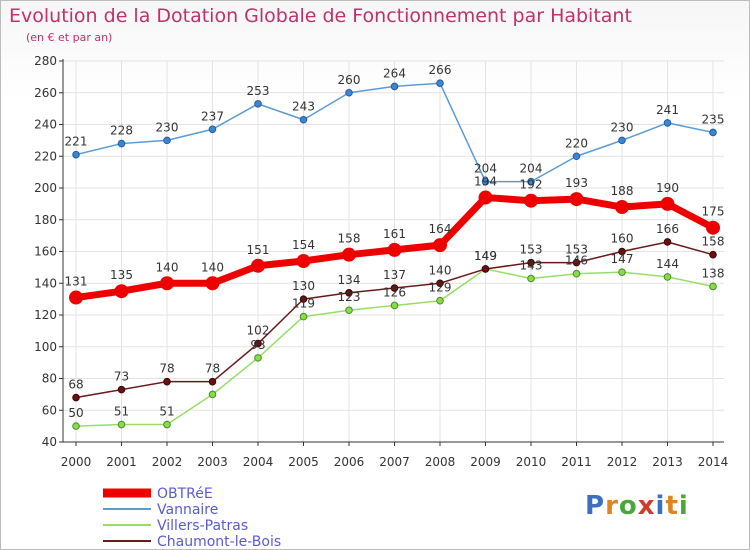 This screenshot has width=750, height=550. I want to click on x-tick-label: 2013, so click(667, 462).